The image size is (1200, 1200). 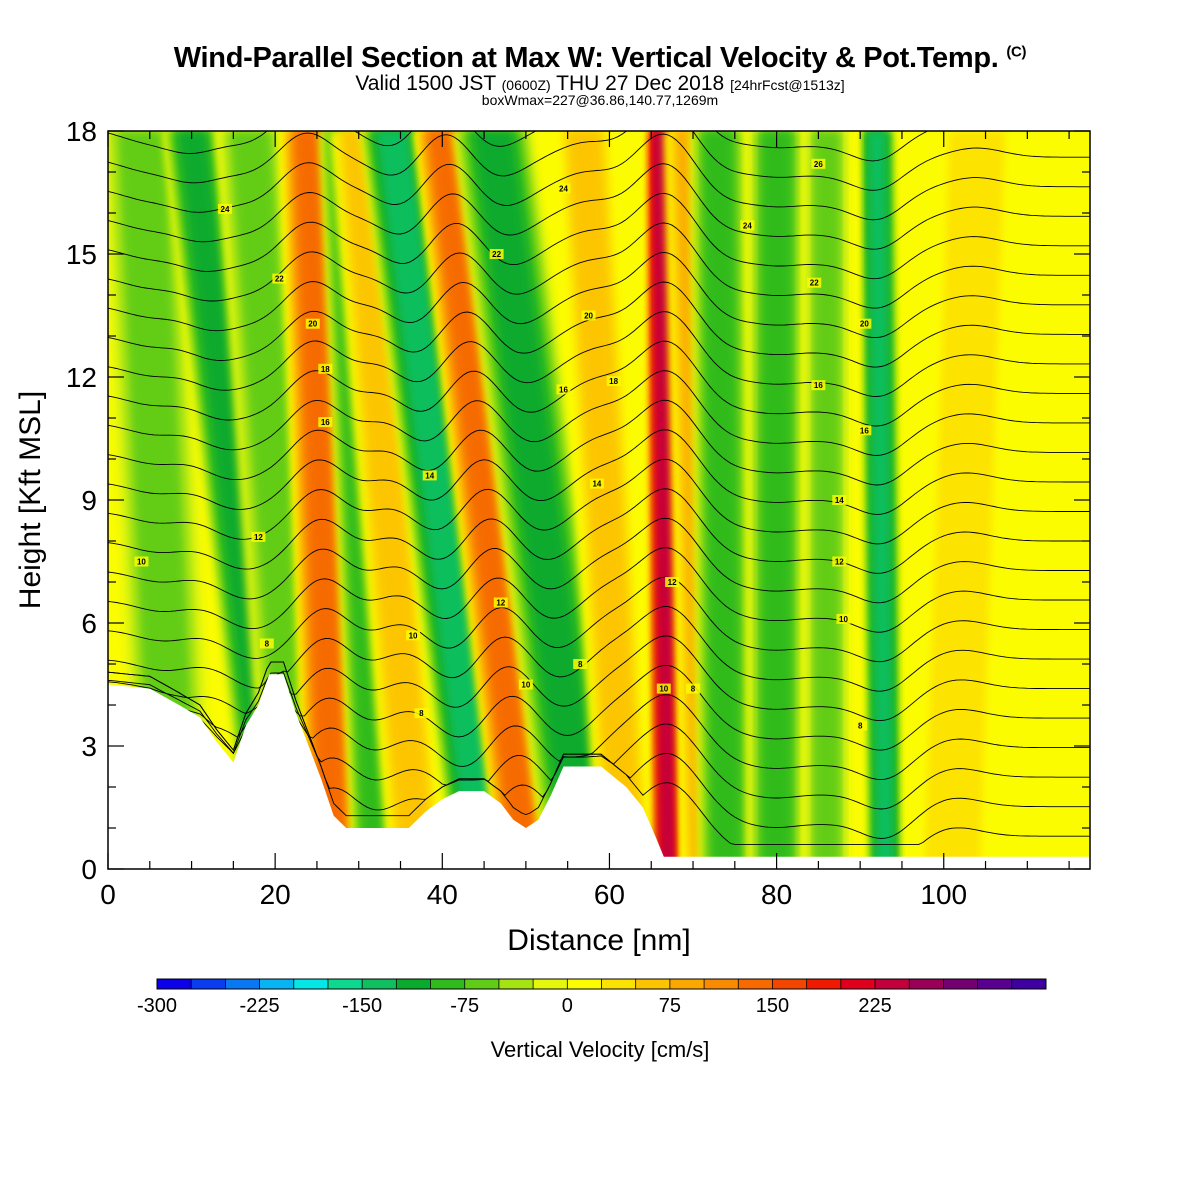 I want to click on y-tick-labels: 0 3 6 9 12 15 18, so click(x=81, y=500).